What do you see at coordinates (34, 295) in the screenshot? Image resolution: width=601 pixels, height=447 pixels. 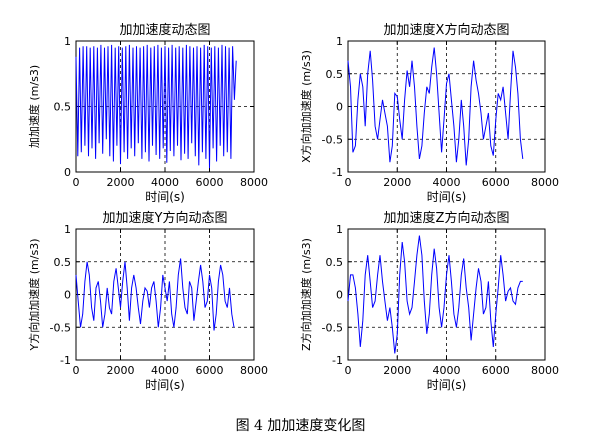 I see `y-axis-label: Y方向加加速度 (m/s3)` at bounding box center [34, 295].